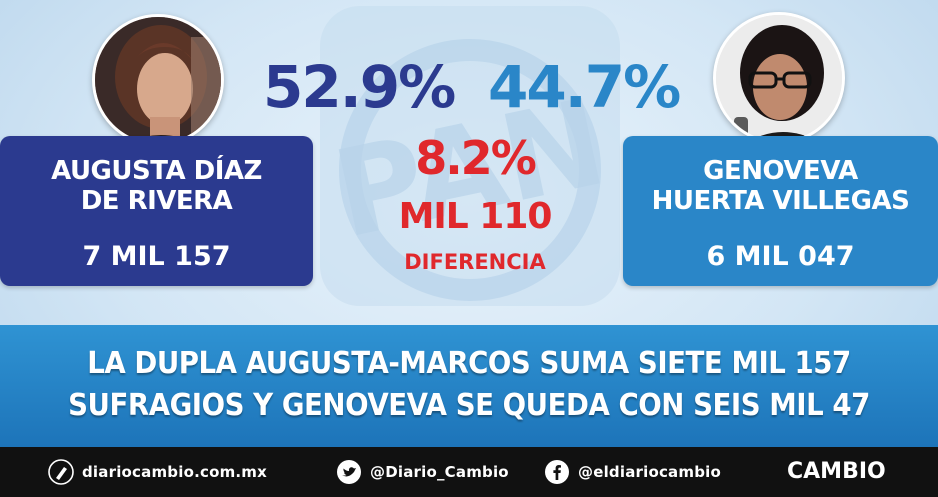 This screenshot has width=938, height=497. I want to click on difference-block: 8.2% MIL 110 DIFERENCIA, so click(475, 204).